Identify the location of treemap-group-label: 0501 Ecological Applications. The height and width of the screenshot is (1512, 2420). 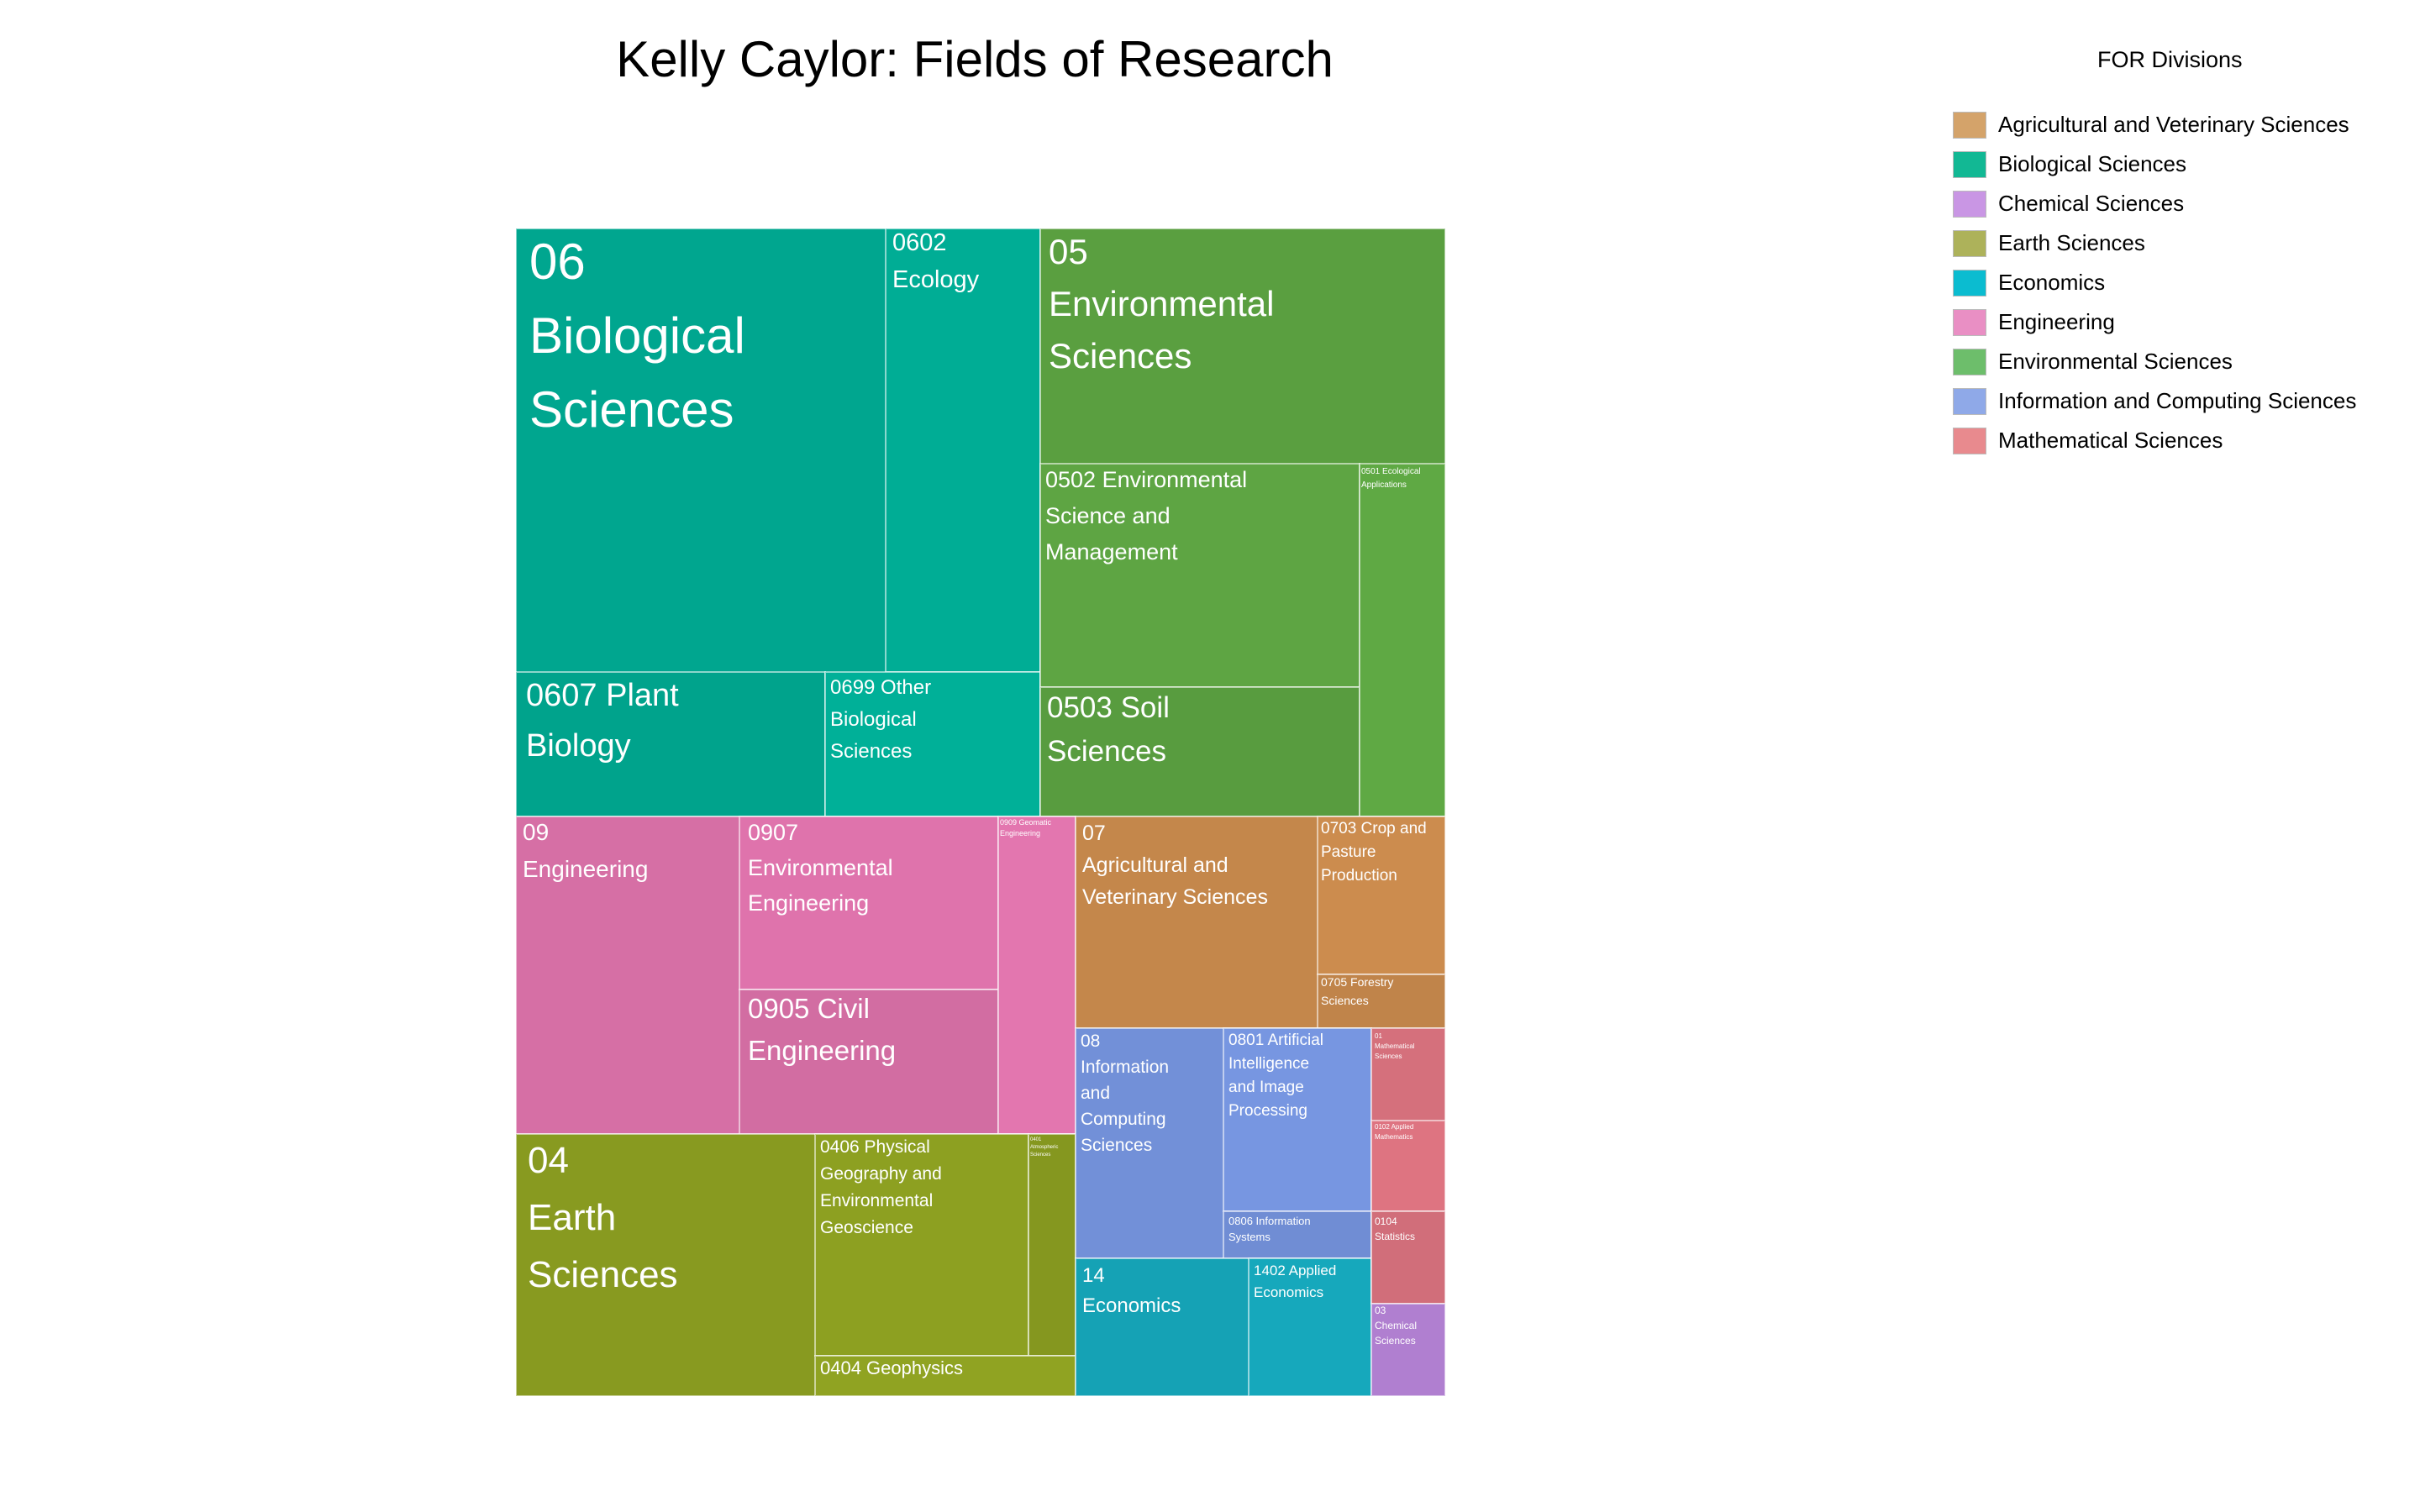
(1391, 478).